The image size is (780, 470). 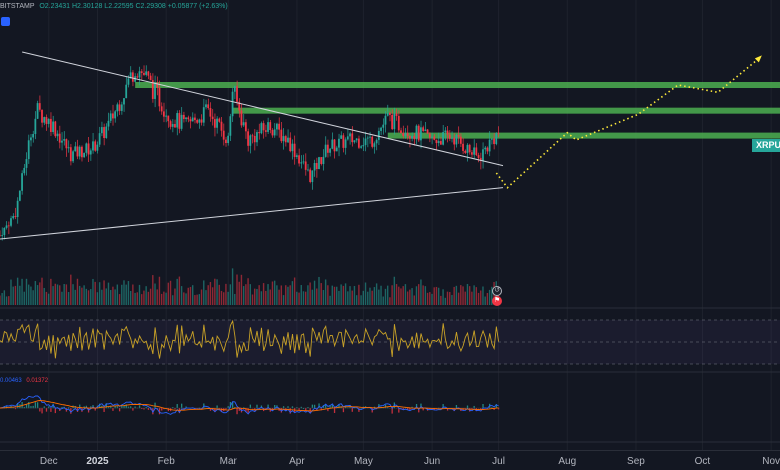 I want to click on earnings-flag-icon: ⚑, so click(x=497, y=301).